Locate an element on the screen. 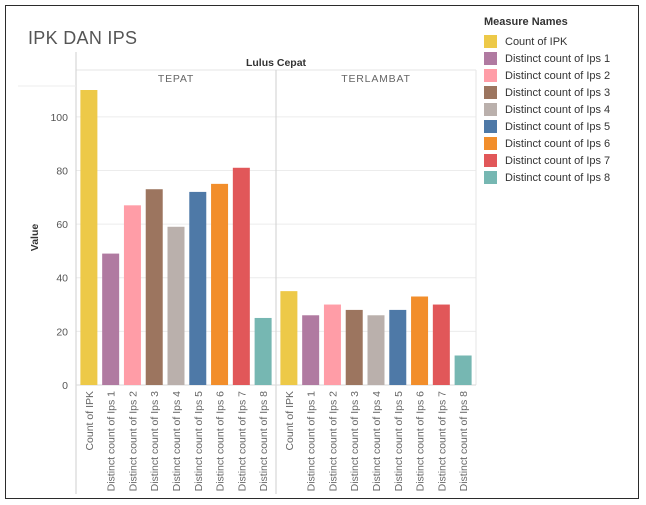 This screenshot has width=646, height=505. legend-item: Distinct count of Ips 6 is located at coordinates (559, 143).